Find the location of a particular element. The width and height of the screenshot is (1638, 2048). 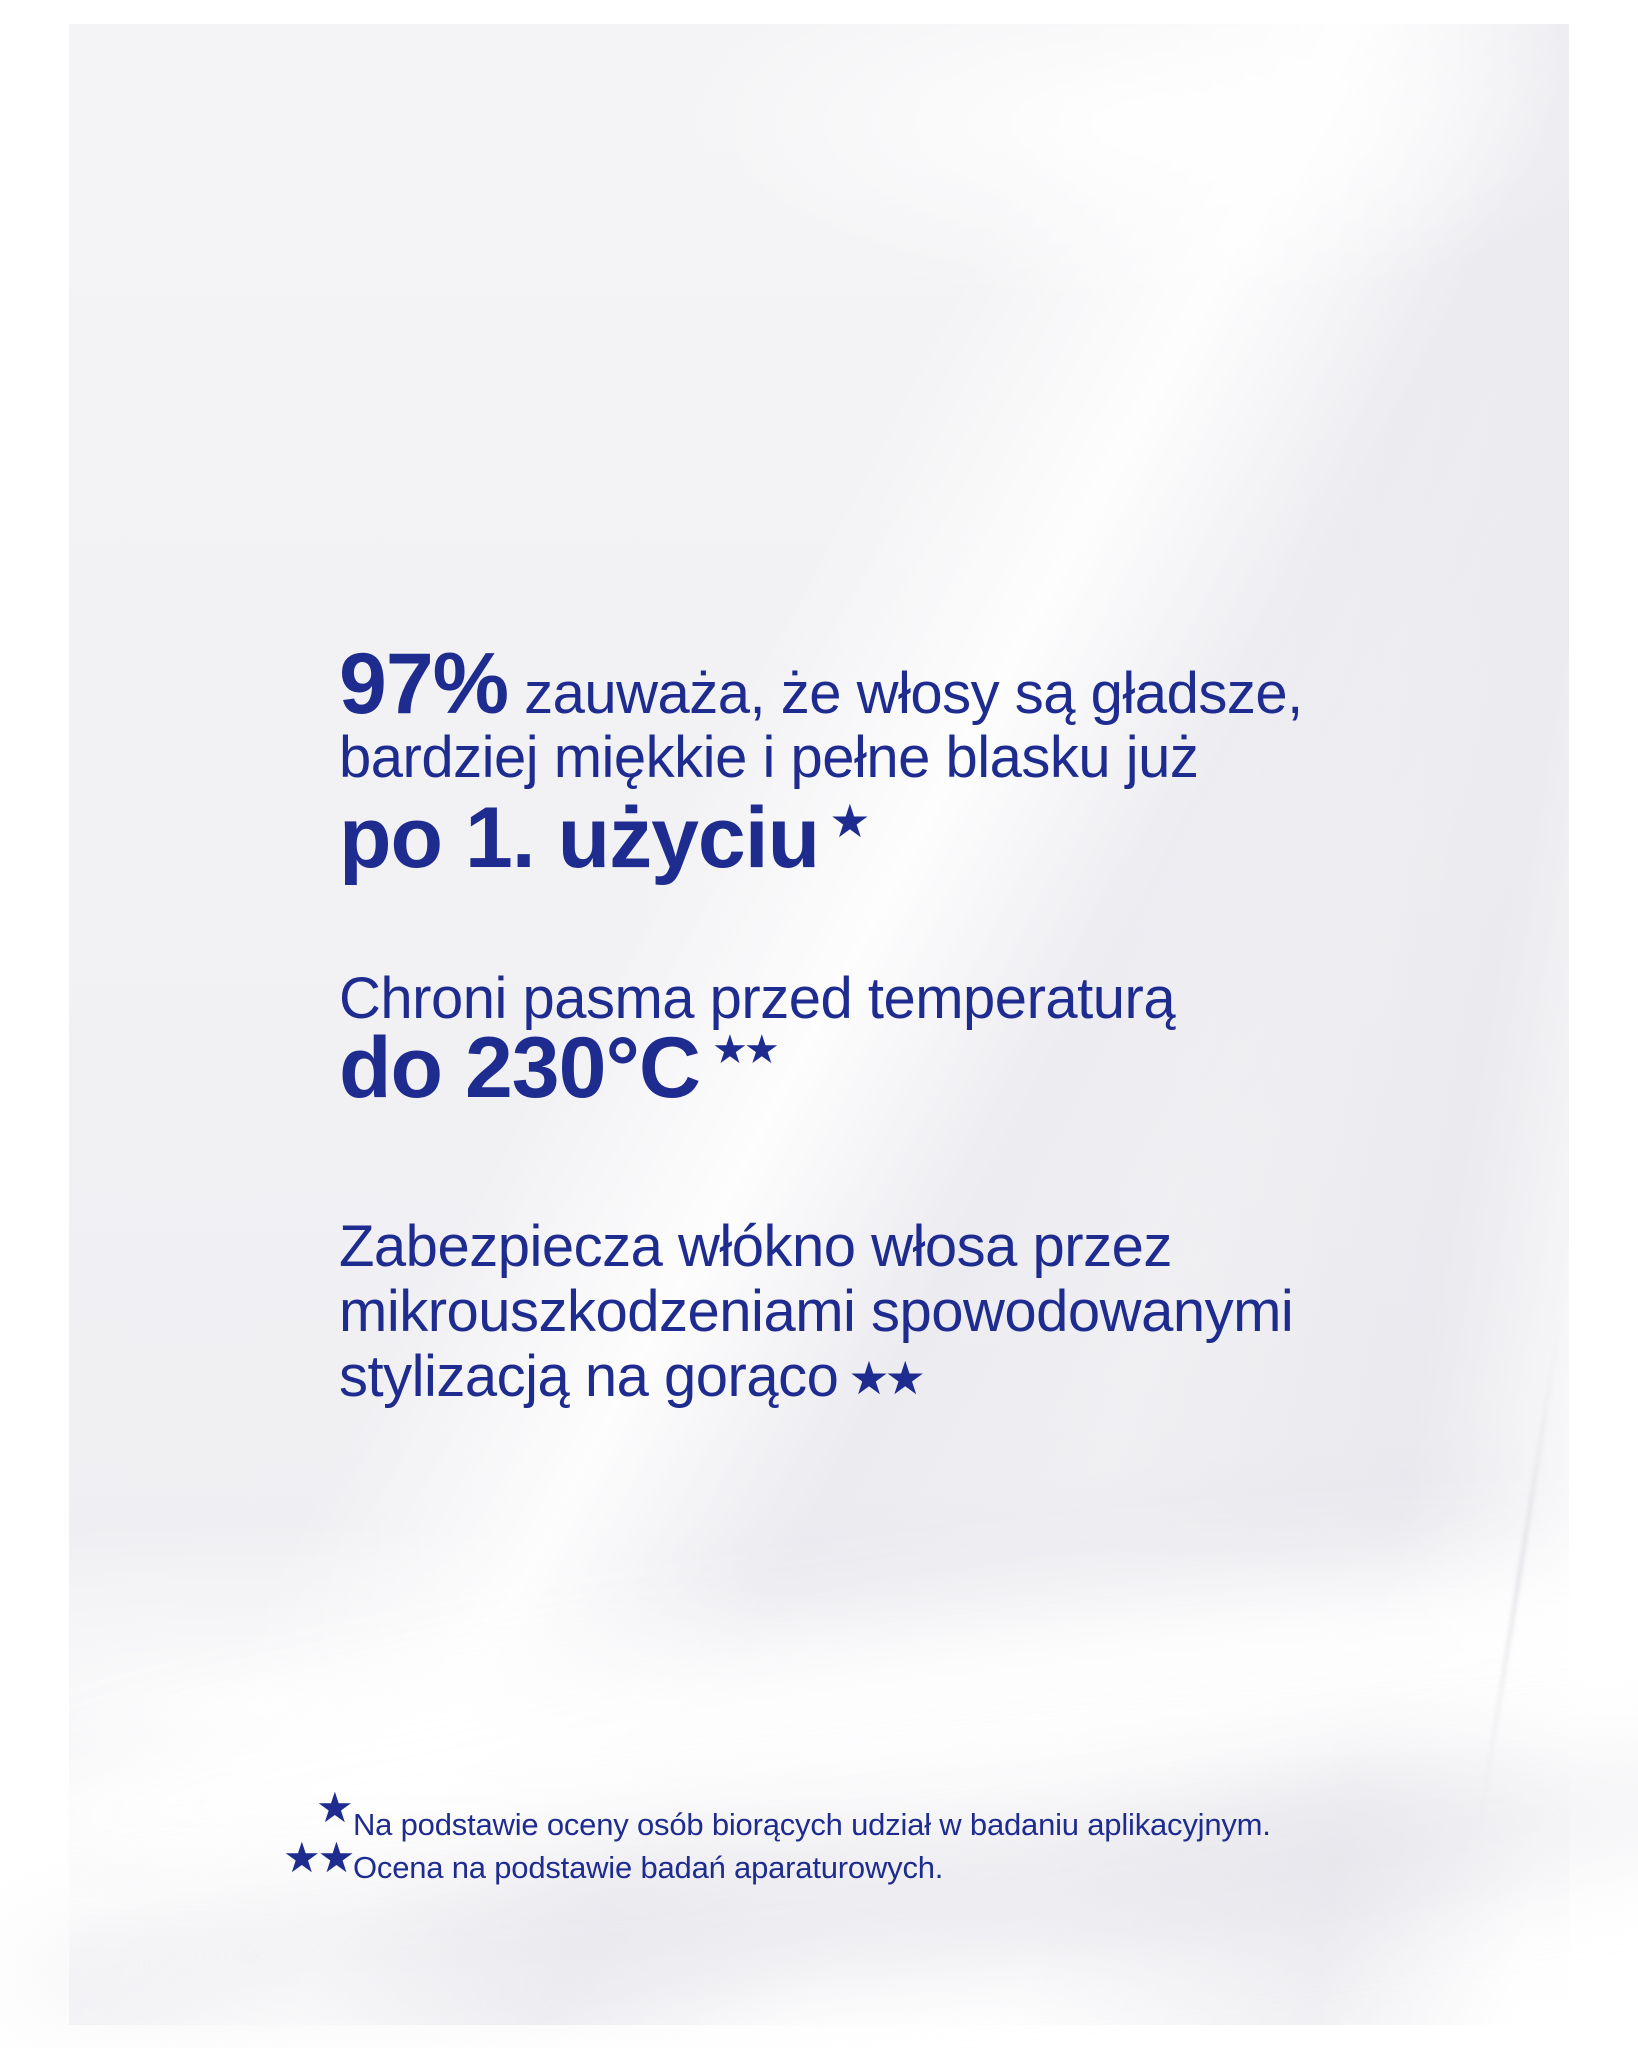

claim2-line1-text: Chroni pasma przed temperaturą is located at coordinates (757, 998).